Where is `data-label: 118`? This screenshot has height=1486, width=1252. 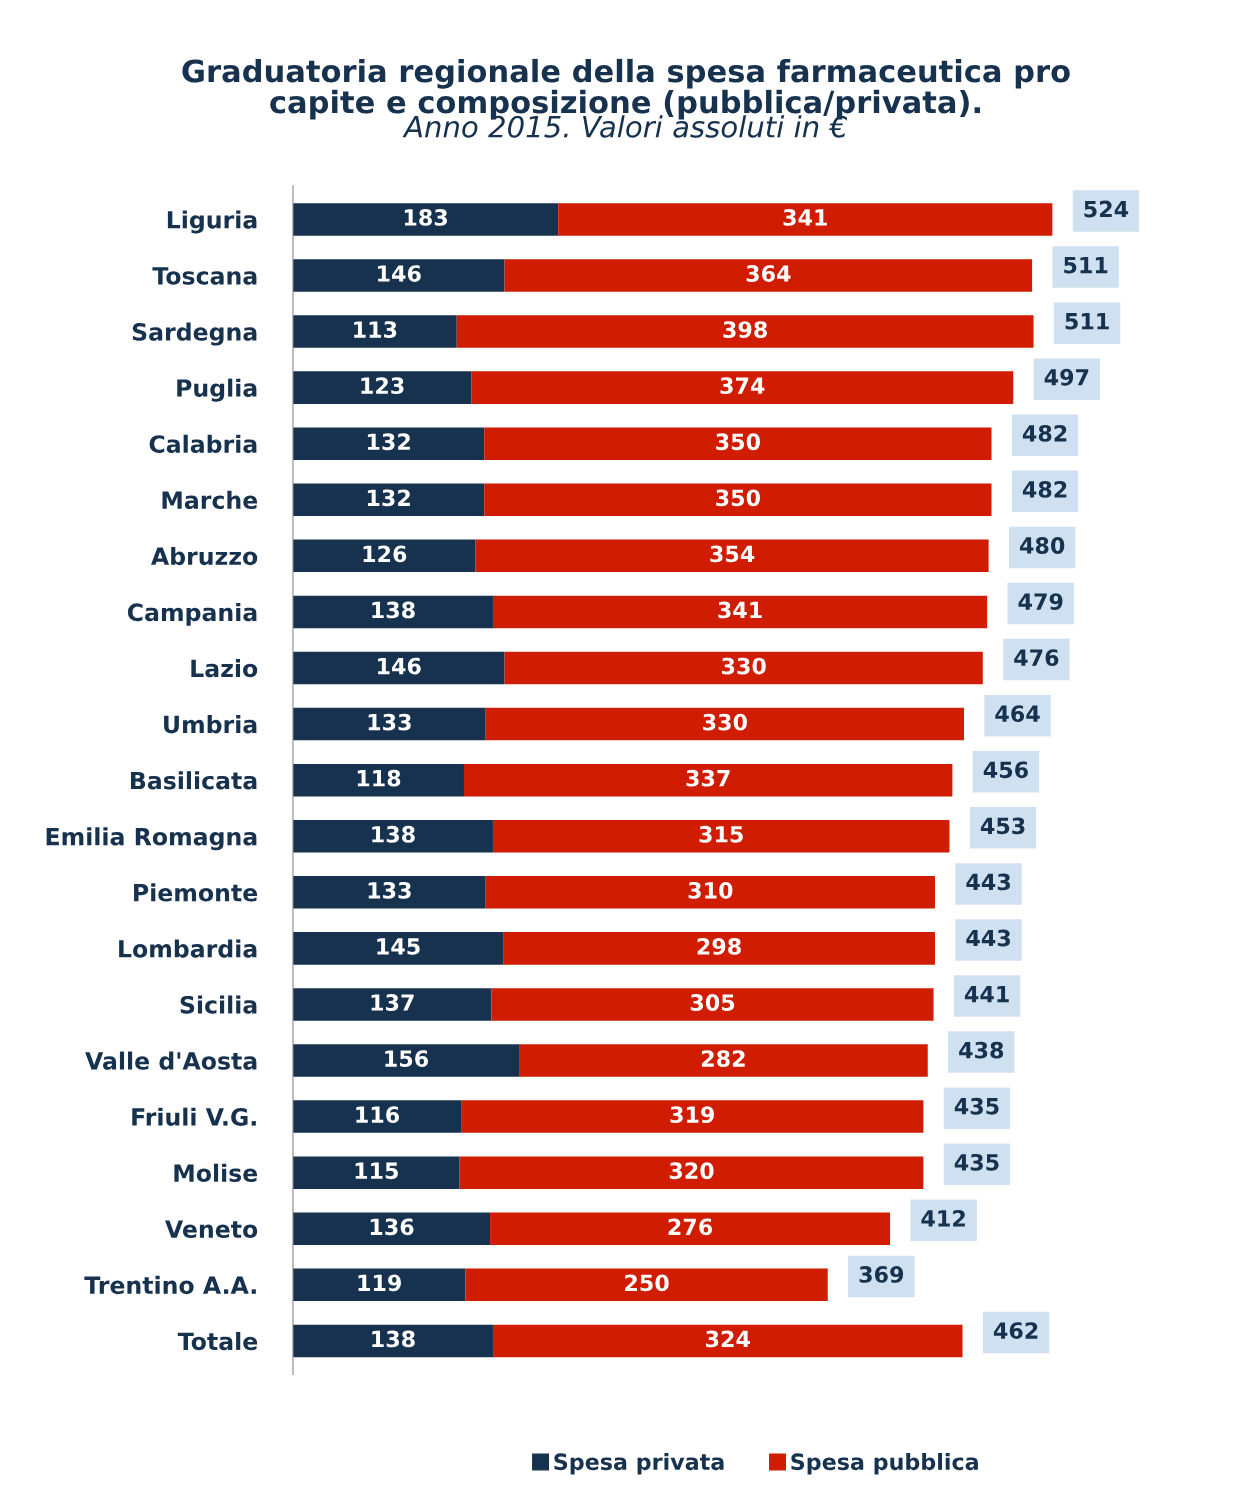 data-label: 118 is located at coordinates (379, 778).